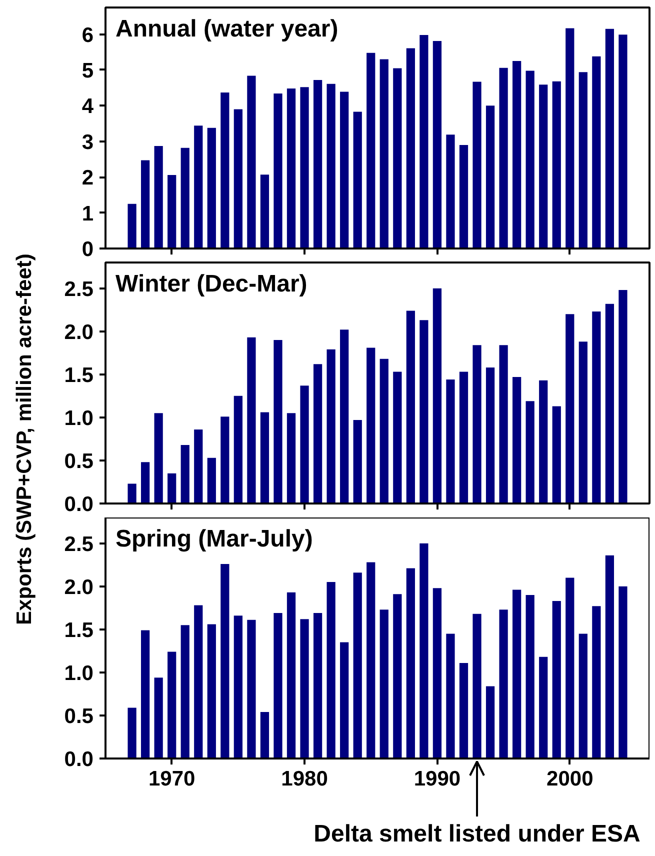 This screenshot has height=856, width=655. I want to click on y-tick-label: 1, so click(88, 214).